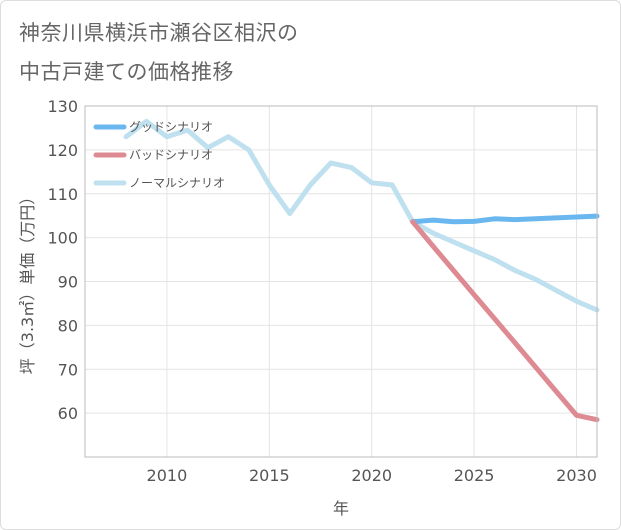 The image size is (621, 530). What do you see at coordinates (167, 475) in the screenshot?
I see `x-tick-label: 2010` at bounding box center [167, 475].